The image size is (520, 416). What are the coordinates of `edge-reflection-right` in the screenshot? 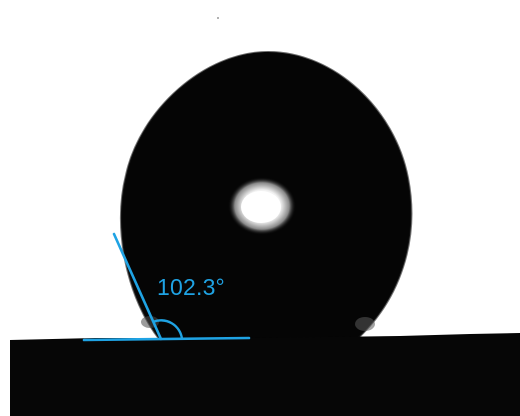 It's located at (365, 324).